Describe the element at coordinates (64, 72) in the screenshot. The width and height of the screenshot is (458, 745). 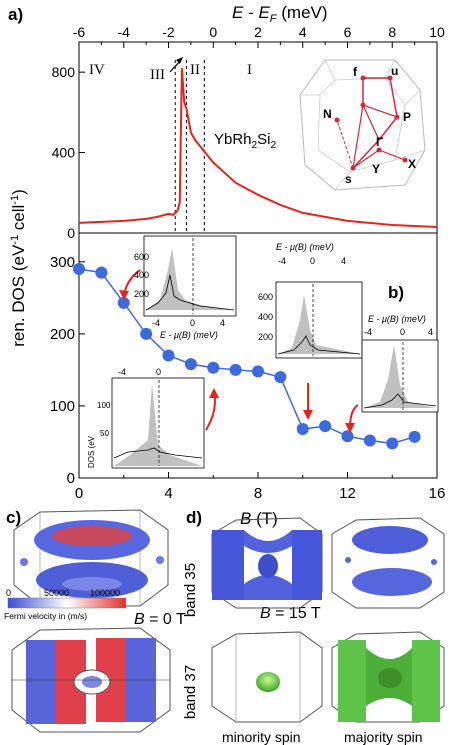
I see `panel-a-ytick-label: 800` at that location.